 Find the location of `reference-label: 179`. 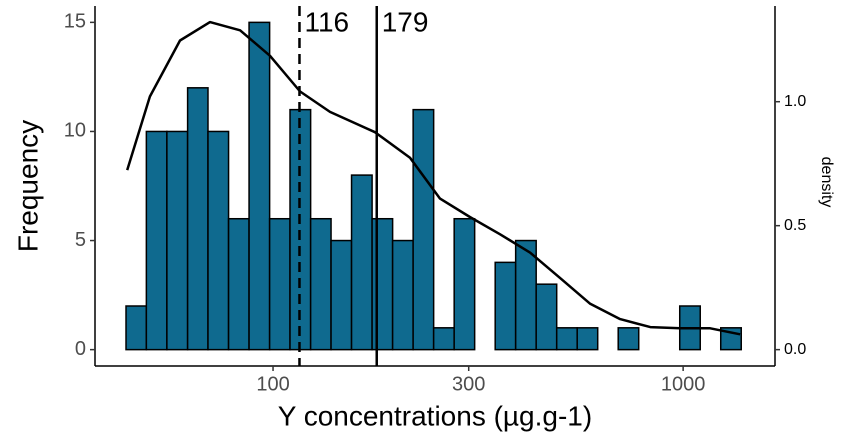

reference-label: 179 is located at coordinates (405, 21).